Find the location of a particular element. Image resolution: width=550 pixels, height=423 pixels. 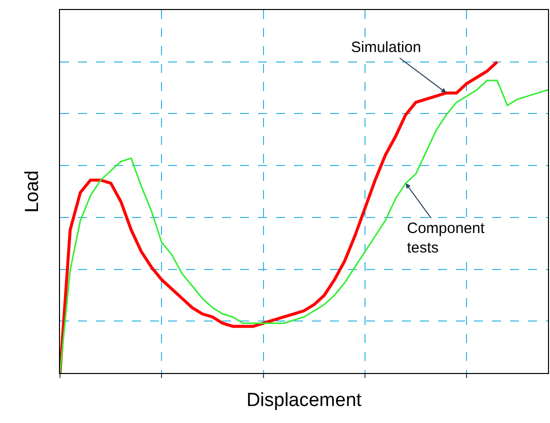

y-axis-title: Load is located at coordinates (32, 191).